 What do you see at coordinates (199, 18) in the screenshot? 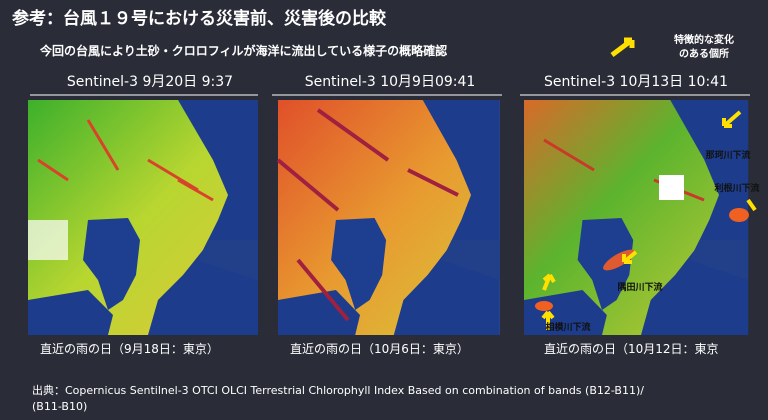
I see `title: 参考：台風１９号における災害前、災害後の比較` at bounding box center [199, 18].